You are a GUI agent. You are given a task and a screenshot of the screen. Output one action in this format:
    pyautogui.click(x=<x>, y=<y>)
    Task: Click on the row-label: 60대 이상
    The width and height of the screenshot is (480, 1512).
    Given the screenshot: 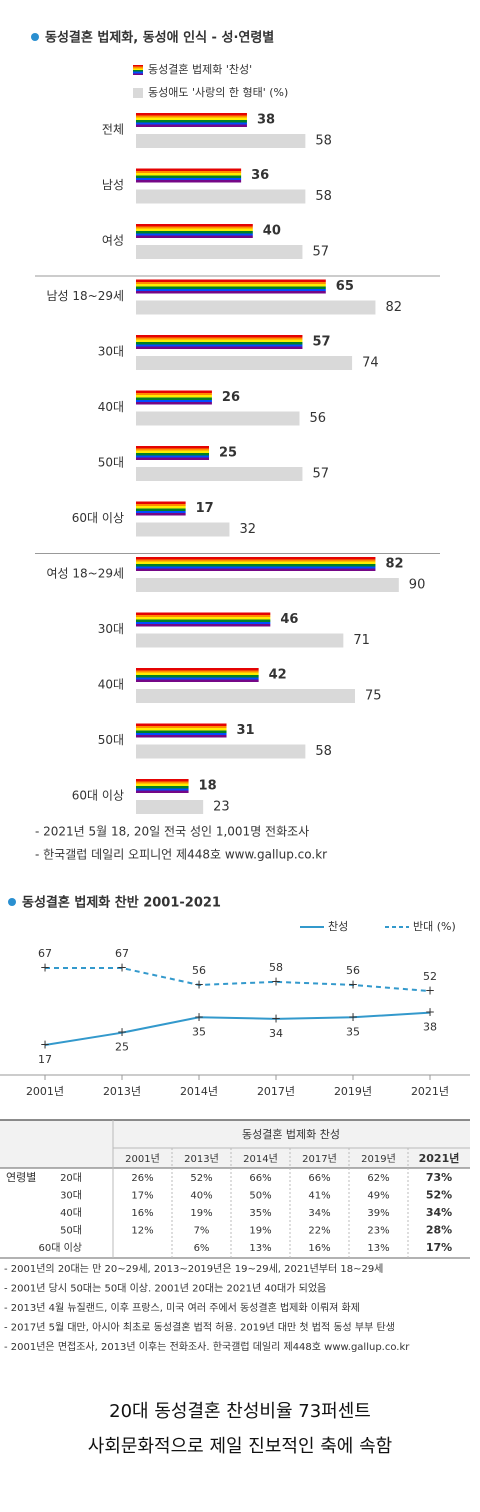 What is the action you would take?
    pyautogui.click(x=60, y=1248)
    